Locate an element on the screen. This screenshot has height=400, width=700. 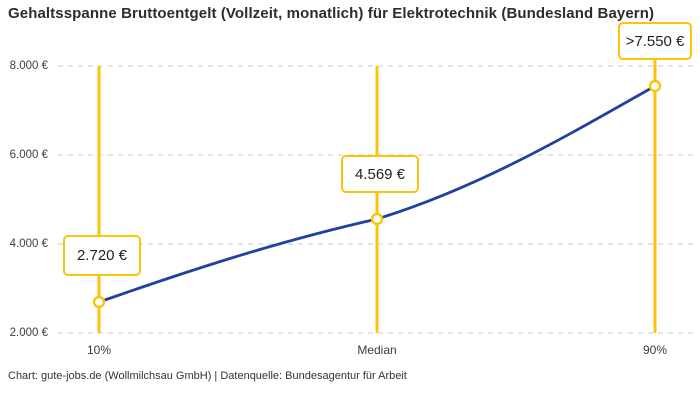
y-tick-2000: 2.000 € is located at coordinates (28, 333).